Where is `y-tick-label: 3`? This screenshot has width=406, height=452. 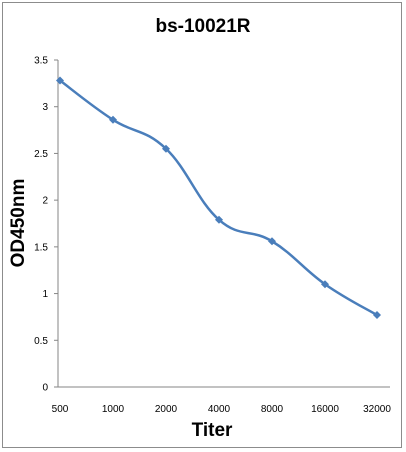
y-tick-label: 3 is located at coordinates (45, 107).